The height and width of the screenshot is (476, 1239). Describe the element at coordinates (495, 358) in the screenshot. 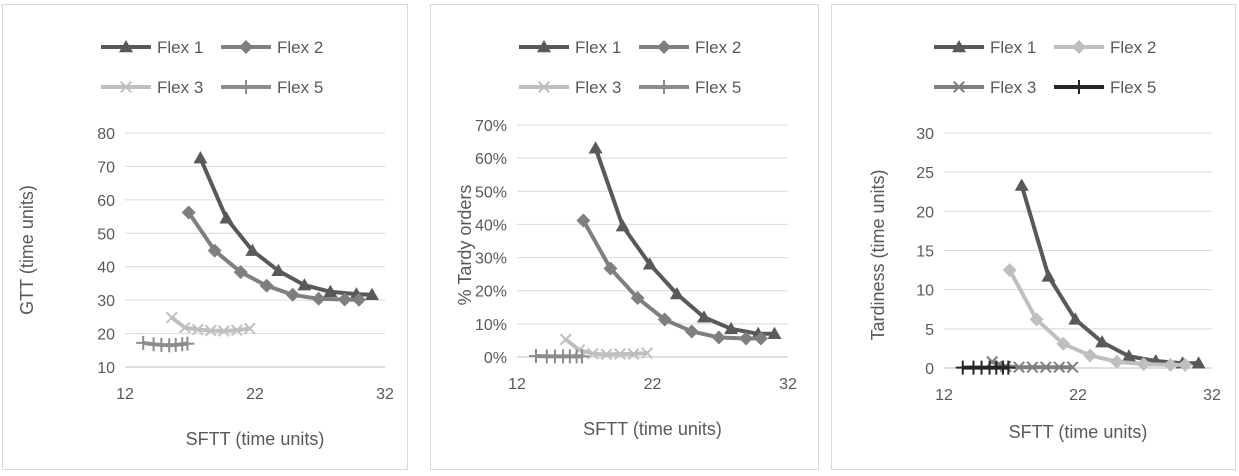

I see `y-tick-label: 0%` at that location.